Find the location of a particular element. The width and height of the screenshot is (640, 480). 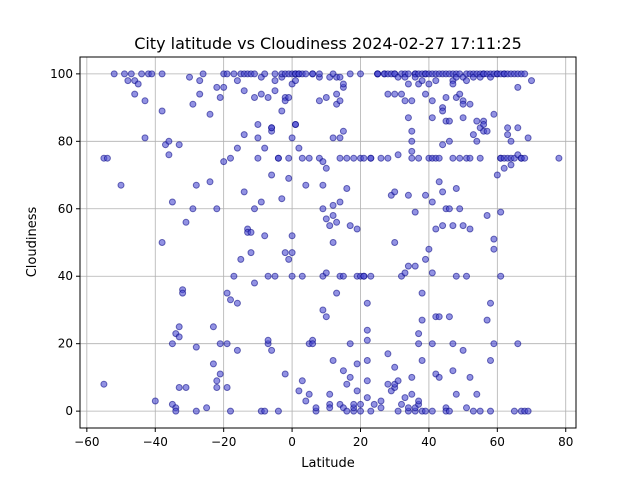

x-tick-label: −40 is located at coordinates (155, 442).